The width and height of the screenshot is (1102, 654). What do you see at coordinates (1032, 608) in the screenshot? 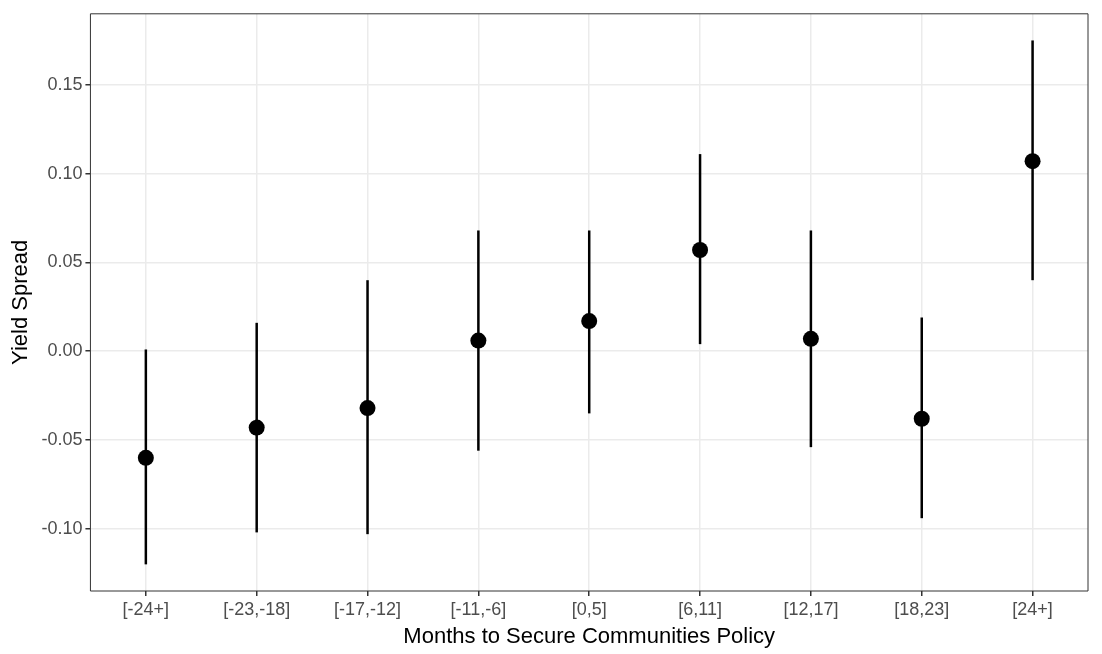
I see `x-tick-label: [24+]` at bounding box center [1032, 608].